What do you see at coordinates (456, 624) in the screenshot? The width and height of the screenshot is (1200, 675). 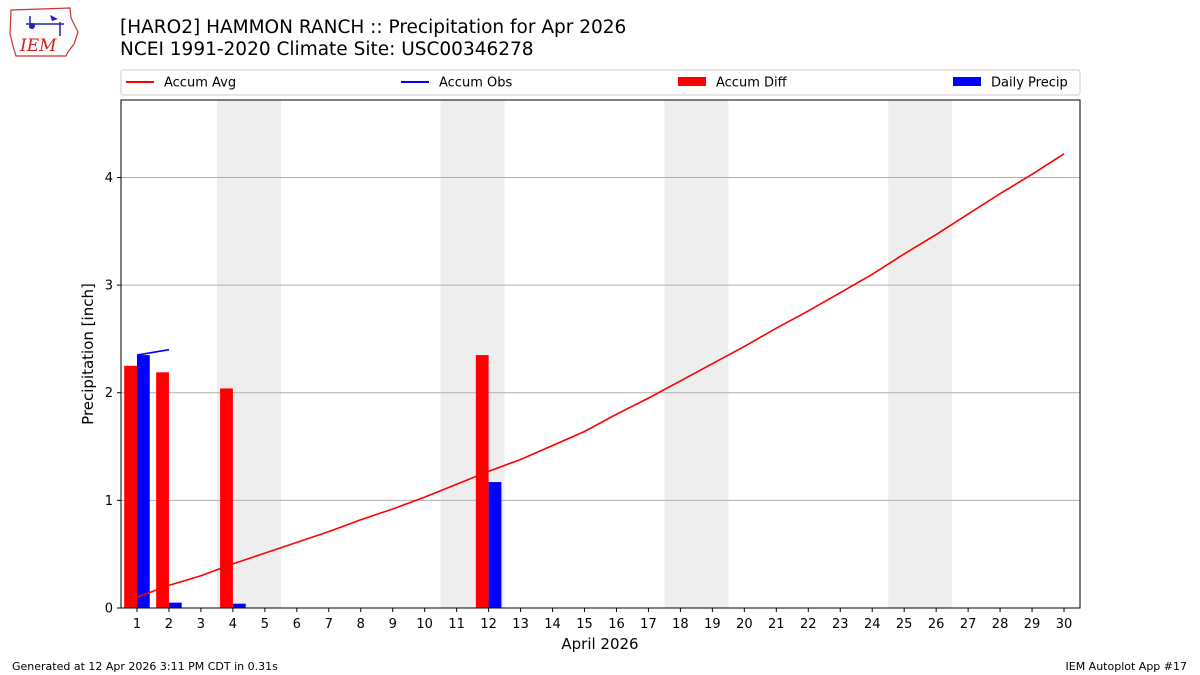 I see `x-tick-label: 11` at bounding box center [456, 624].